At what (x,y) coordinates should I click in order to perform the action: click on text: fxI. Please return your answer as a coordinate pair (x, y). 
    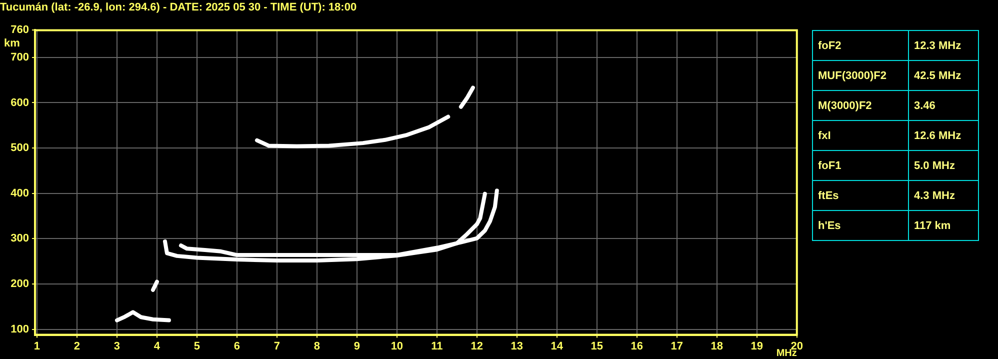
    Looking at the image, I should click on (860, 135).